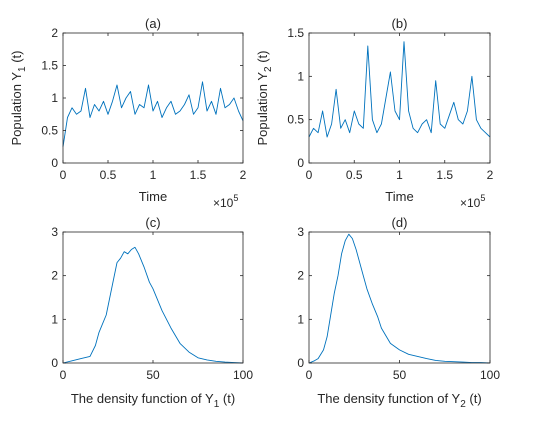 The height and width of the screenshot is (424, 549). What do you see at coordinates (463, 404) in the screenshot?
I see `x-axis-label-subscript: 2` at bounding box center [463, 404].